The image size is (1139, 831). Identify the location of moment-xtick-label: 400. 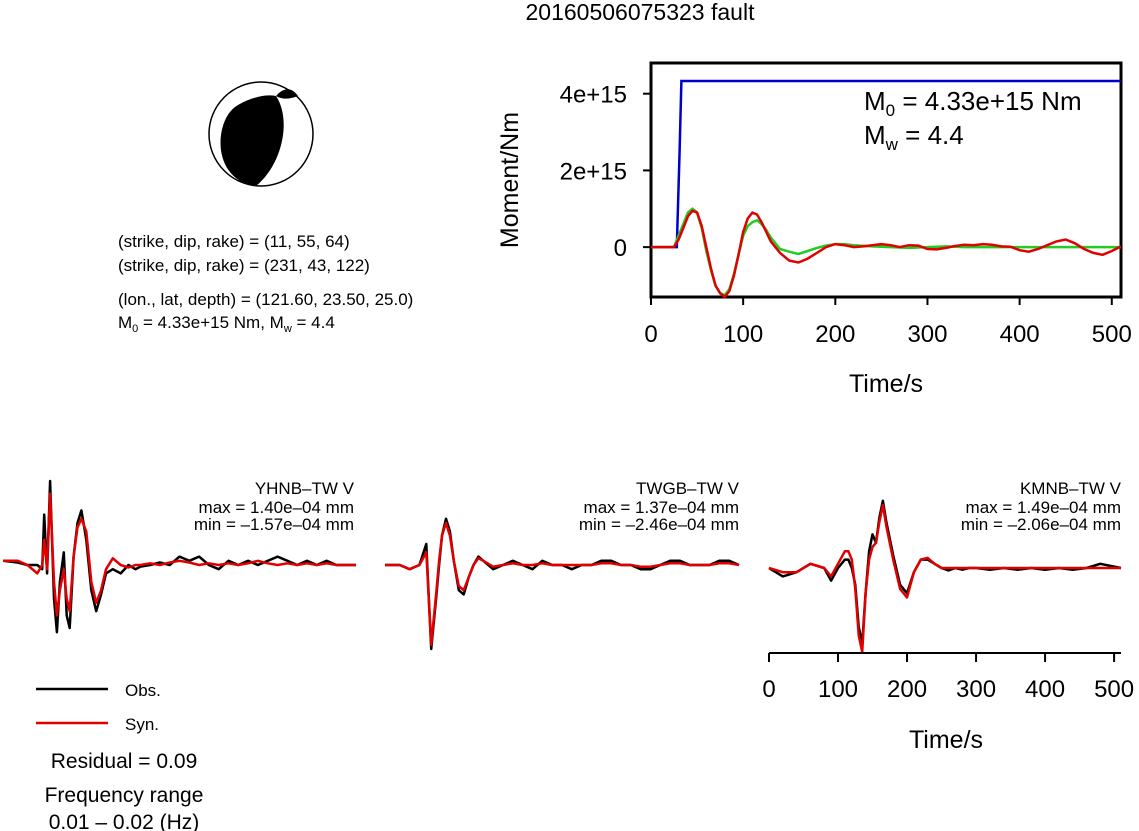
(1020, 334).